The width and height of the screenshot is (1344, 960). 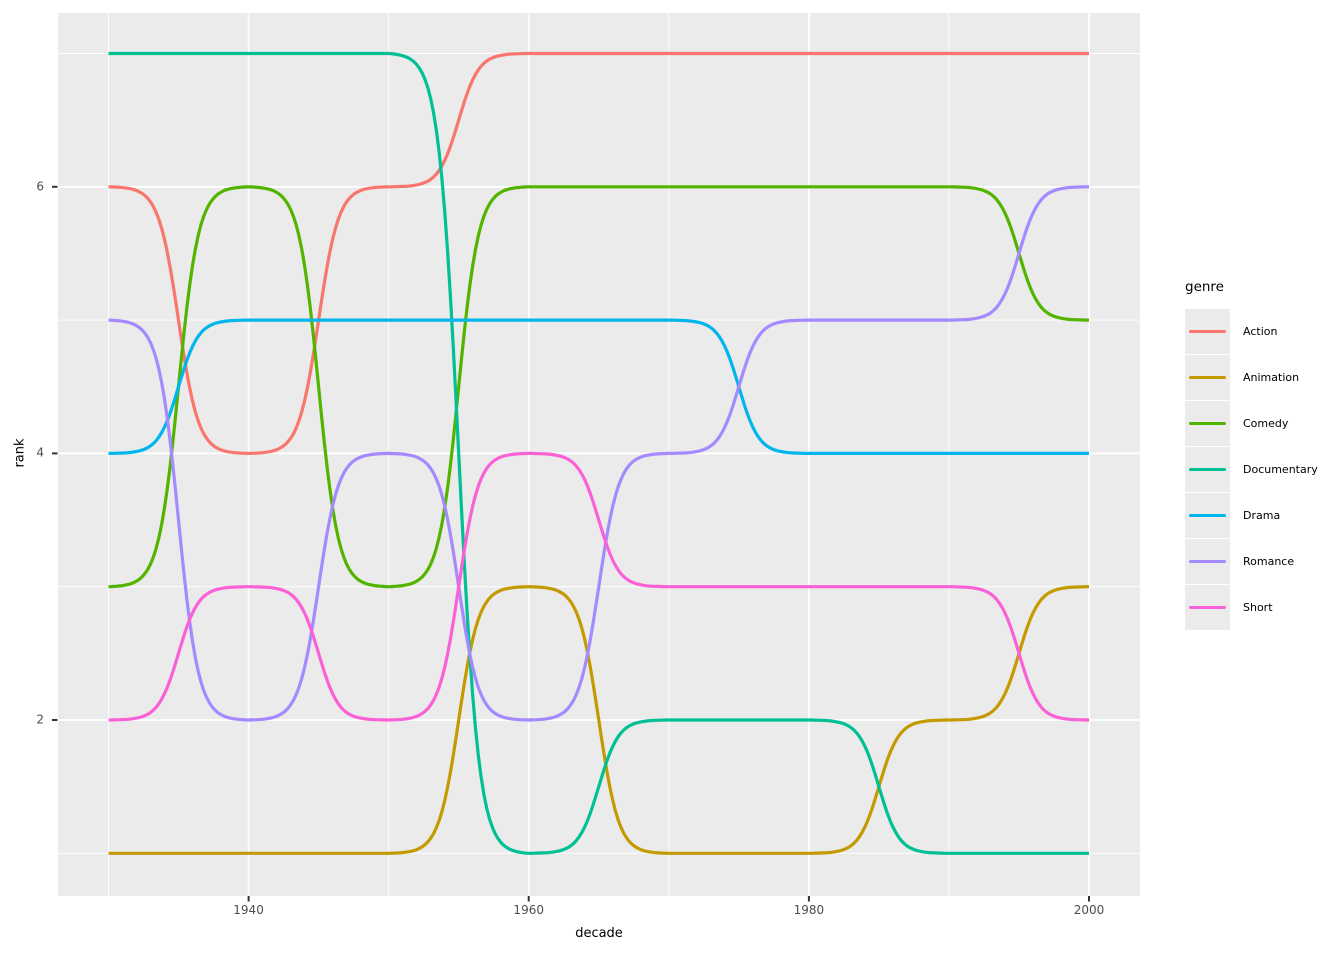 What do you see at coordinates (1269, 561) in the screenshot?
I see `legend-label: Romance` at bounding box center [1269, 561].